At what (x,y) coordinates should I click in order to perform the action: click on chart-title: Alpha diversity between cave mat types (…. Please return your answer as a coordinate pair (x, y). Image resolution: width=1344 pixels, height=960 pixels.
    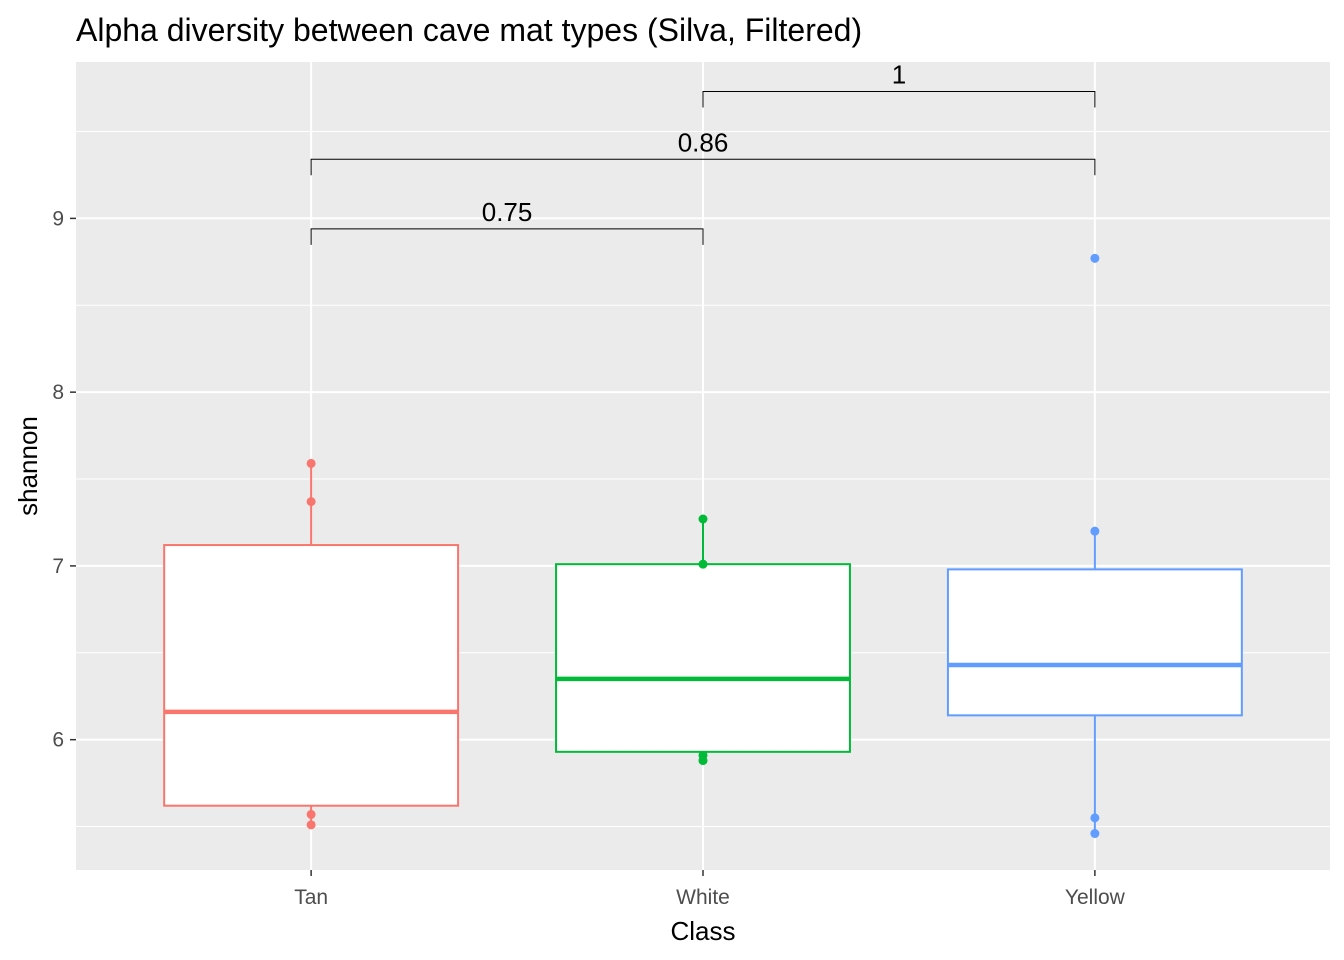
    Looking at the image, I should click on (469, 30).